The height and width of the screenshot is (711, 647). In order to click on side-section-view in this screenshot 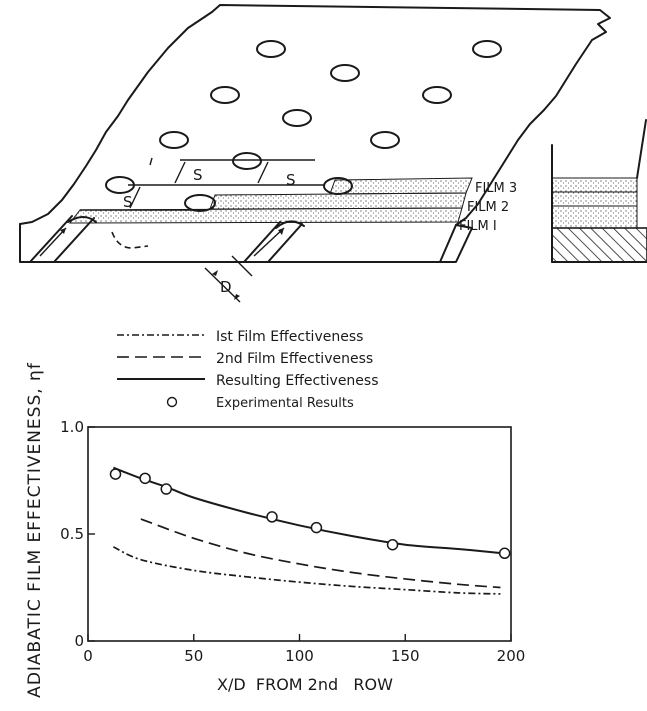, I will do `click(599, 191)`.